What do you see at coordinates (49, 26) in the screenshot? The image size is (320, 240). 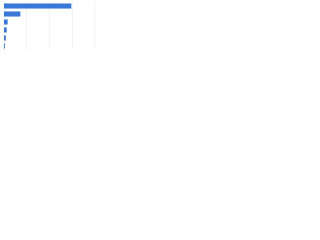 I see `chart` at bounding box center [49, 26].